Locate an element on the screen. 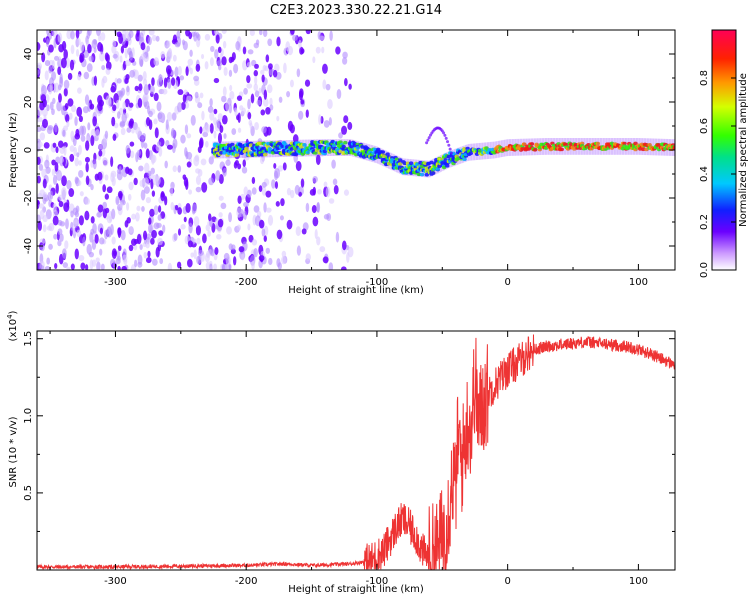 The image size is (750, 600). x-tick-label: -100 is located at coordinates (377, 581).